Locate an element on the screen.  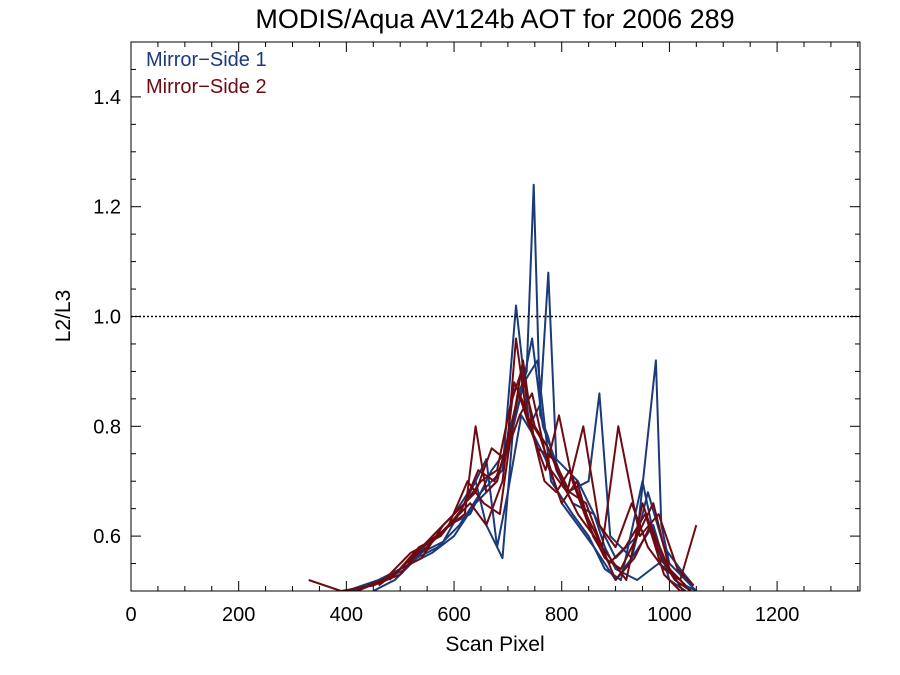
y-tick-label: 1.2 is located at coordinates (107, 208).